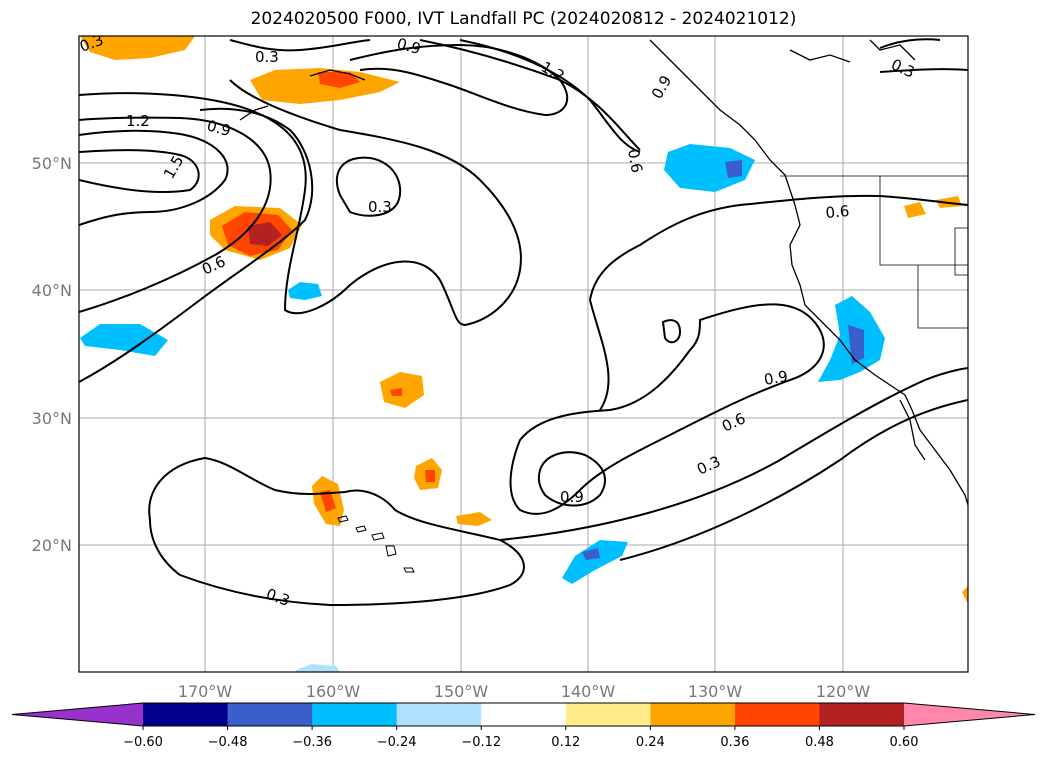 This screenshot has width=1047, height=765. What do you see at coordinates (565, 742) in the screenshot?
I see `colorbar-tick-label: 0.12` at bounding box center [565, 742].